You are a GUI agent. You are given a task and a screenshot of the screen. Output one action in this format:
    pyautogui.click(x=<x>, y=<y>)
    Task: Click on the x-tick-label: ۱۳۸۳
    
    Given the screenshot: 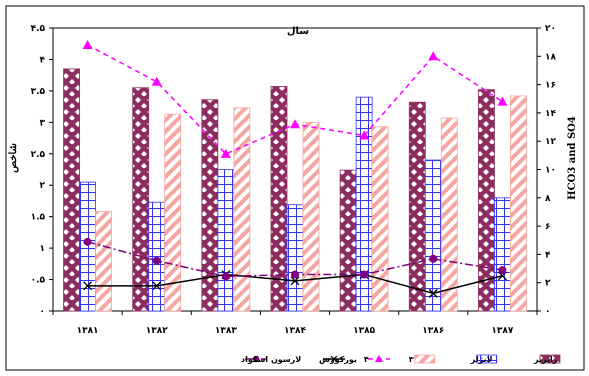 What is the action you would take?
    pyautogui.click(x=226, y=331)
    